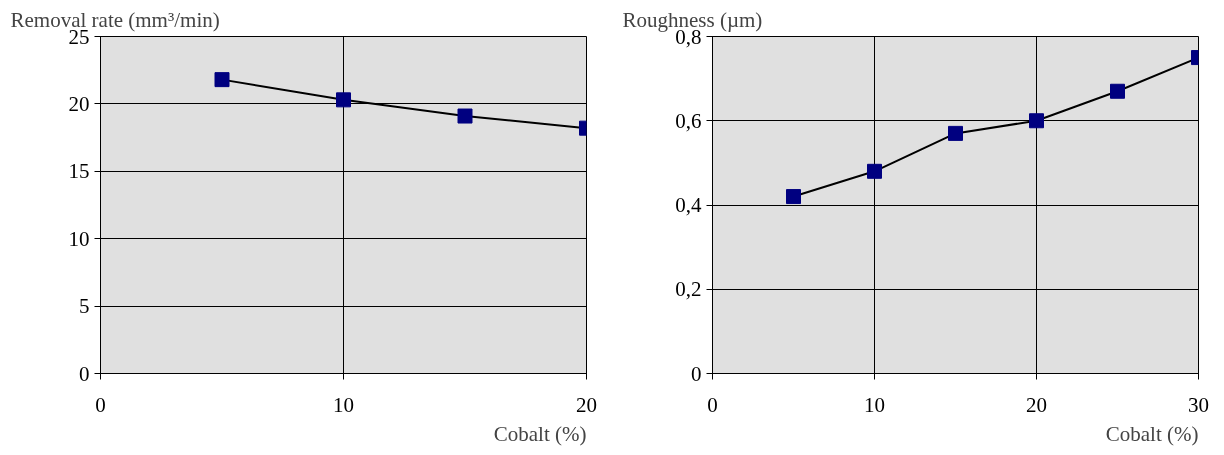  Describe the element at coordinates (84, 306) in the screenshot. I see `y-tick-label: 5` at that location.